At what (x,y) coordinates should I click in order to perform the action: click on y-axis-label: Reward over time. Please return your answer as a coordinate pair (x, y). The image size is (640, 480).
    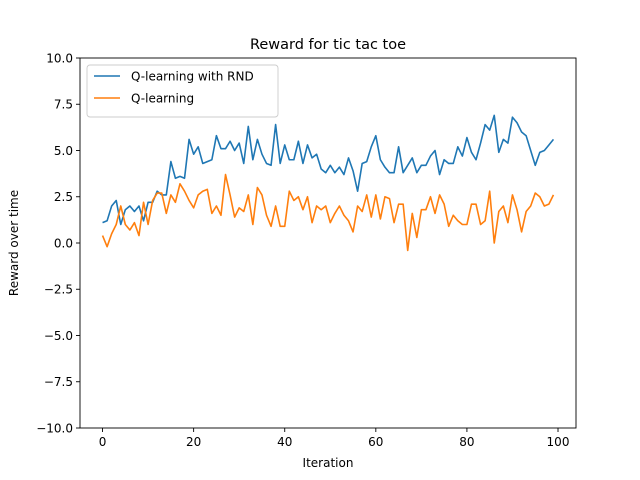
    Looking at the image, I should click on (14, 243).